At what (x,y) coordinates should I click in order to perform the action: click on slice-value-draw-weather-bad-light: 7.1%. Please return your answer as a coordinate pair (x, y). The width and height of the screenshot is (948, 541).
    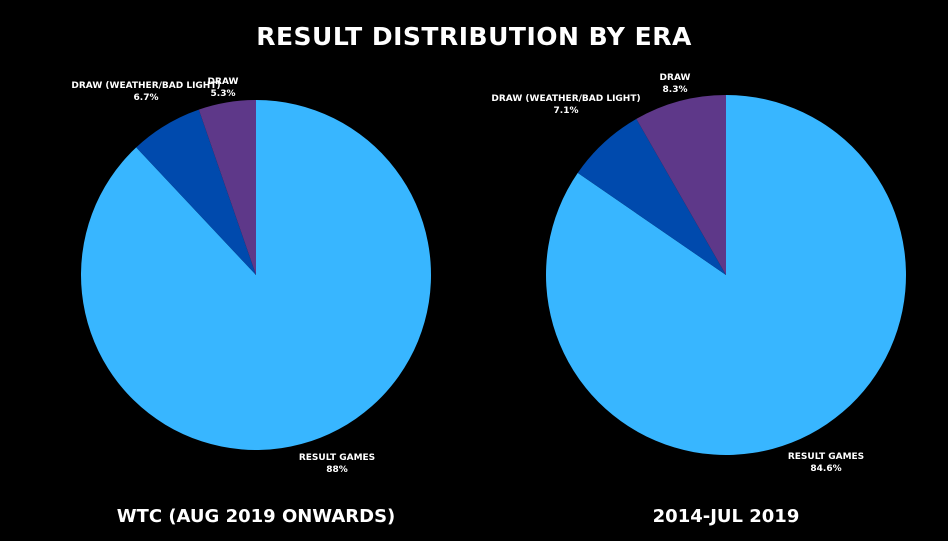
    Looking at the image, I should click on (566, 111).